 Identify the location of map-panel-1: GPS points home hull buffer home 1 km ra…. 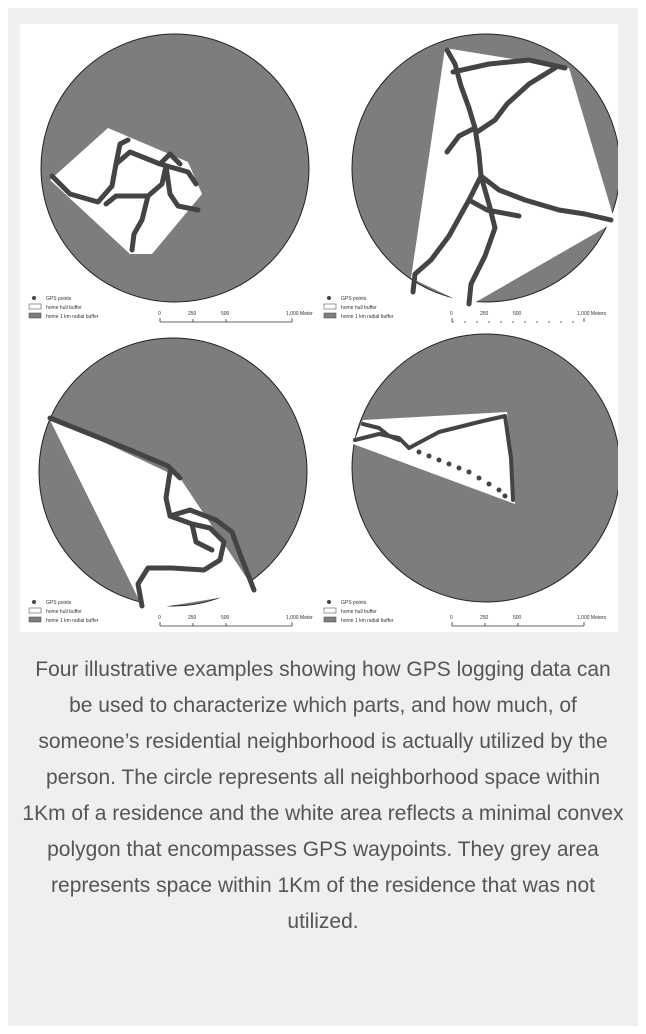
(169, 176).